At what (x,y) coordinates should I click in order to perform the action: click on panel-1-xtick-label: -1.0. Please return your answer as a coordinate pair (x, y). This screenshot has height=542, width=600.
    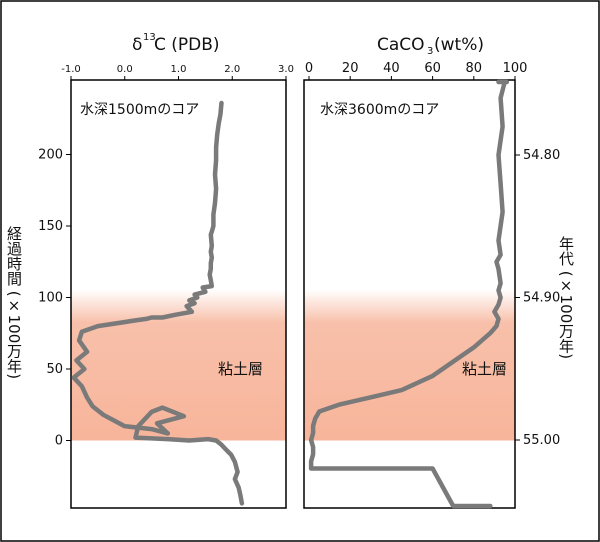
    Looking at the image, I should click on (71, 69).